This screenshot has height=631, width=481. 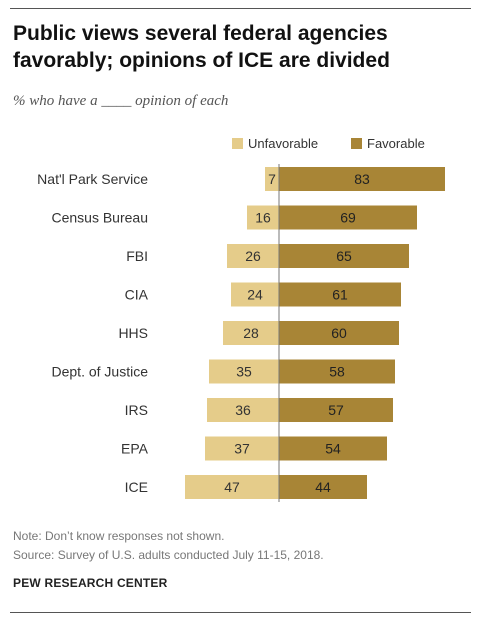 I want to click on bar-unfavorable-nat-l-park-service, so click(x=272, y=179).